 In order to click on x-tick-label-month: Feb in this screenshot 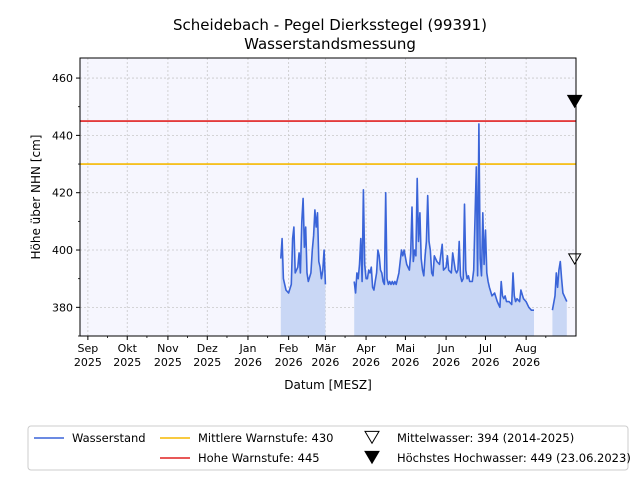, I will do `click(288, 348)`.